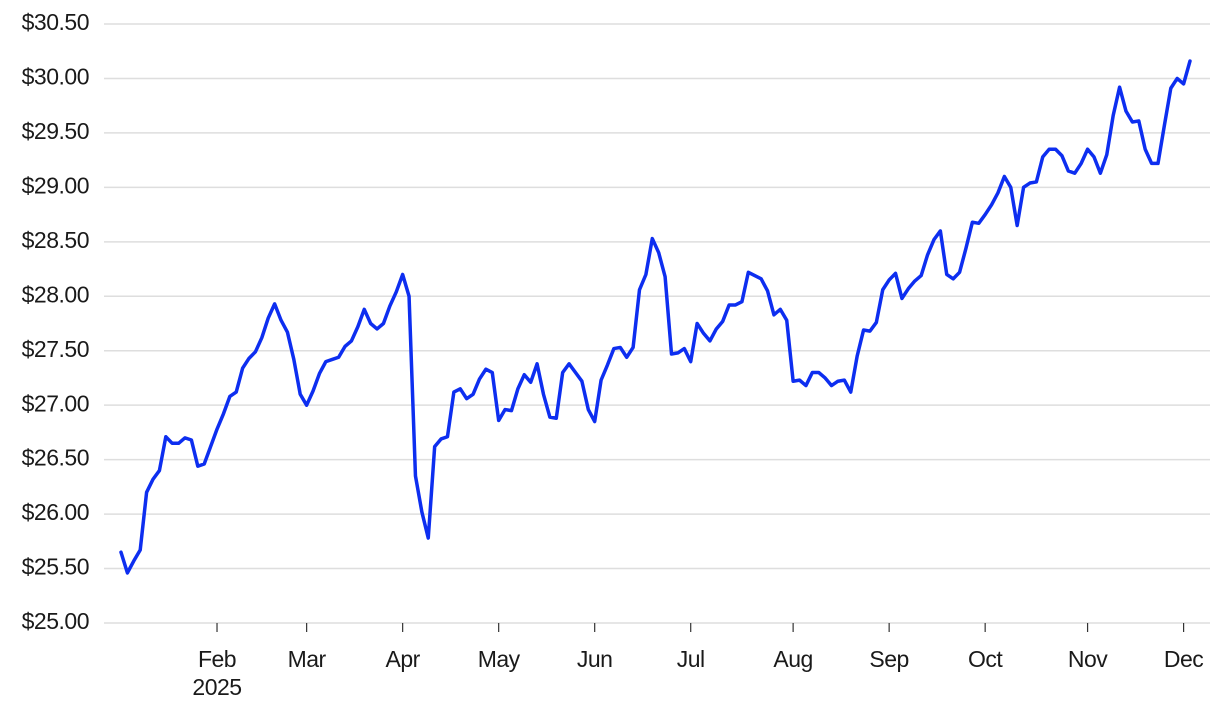 The height and width of the screenshot is (712, 1220). What do you see at coordinates (55, 294) in the screenshot?
I see `y-tick-label: $28.00` at bounding box center [55, 294].